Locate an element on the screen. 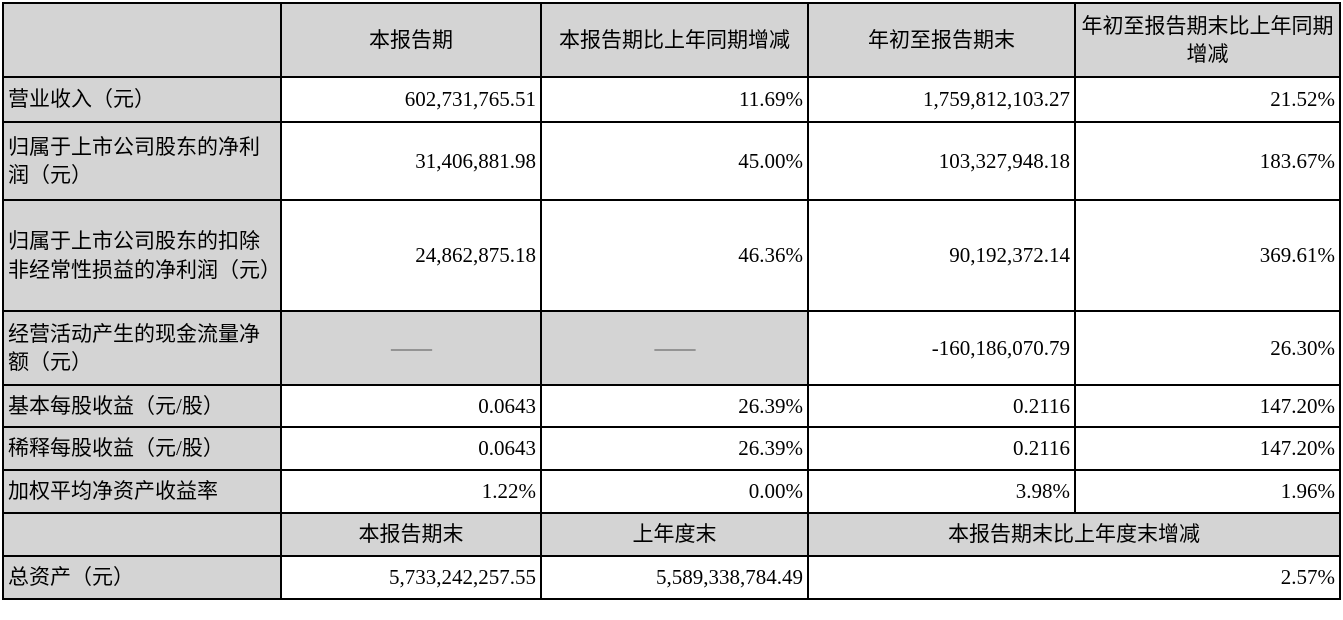  row-label: 归属于上市公司股东的扣除非经常性损益的净利润（元） is located at coordinates (142, 255).